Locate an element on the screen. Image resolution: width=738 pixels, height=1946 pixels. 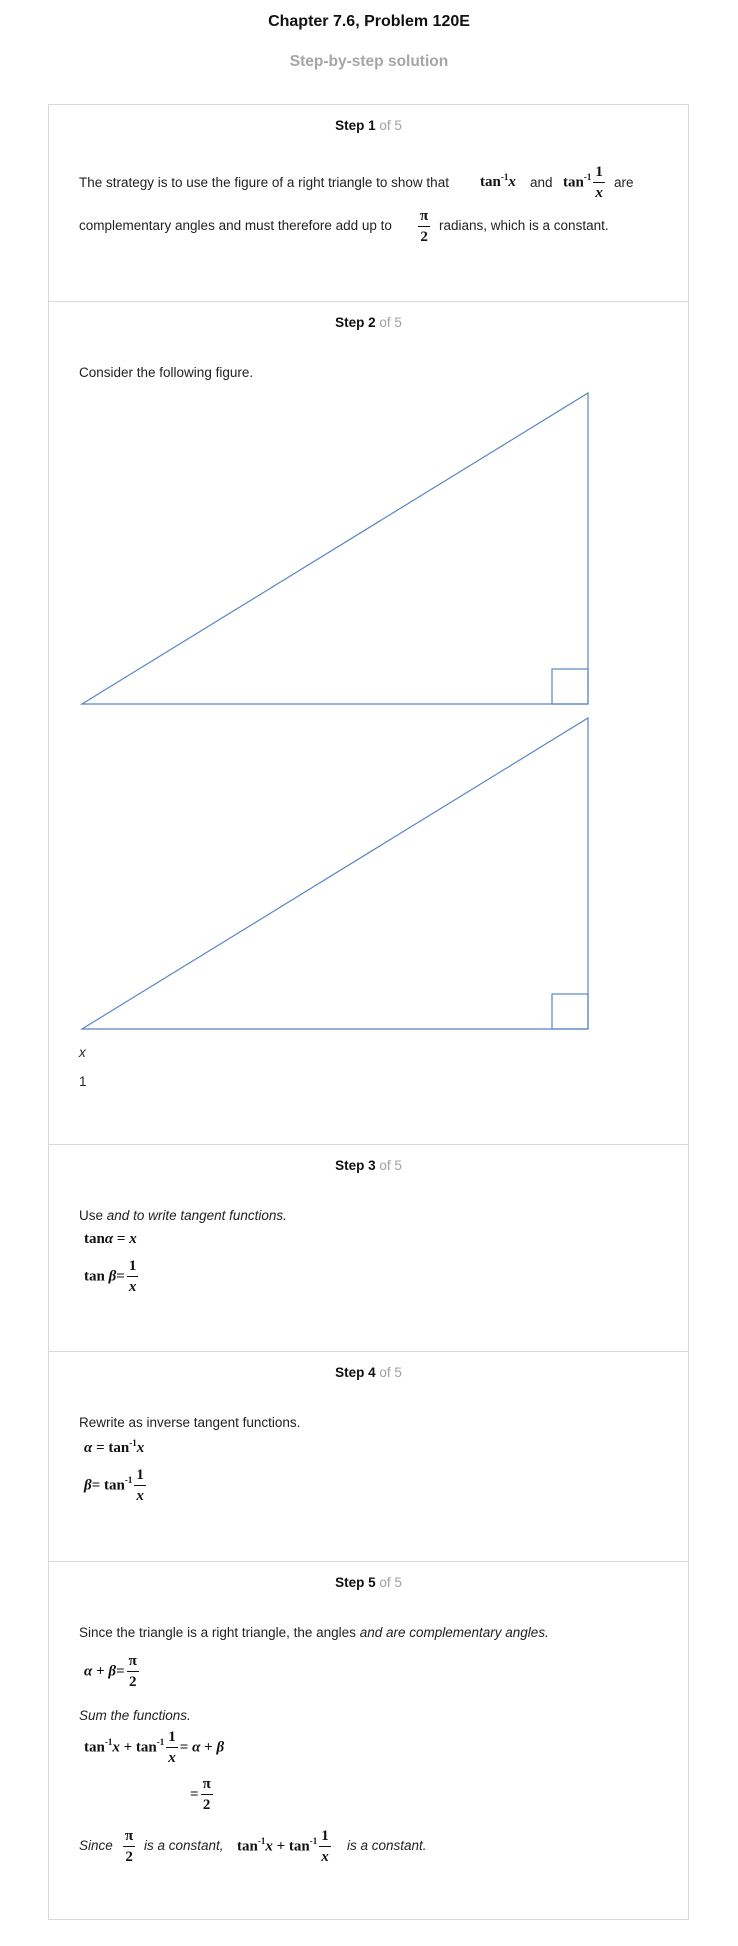
label-x: x is located at coordinates (82, 1052).